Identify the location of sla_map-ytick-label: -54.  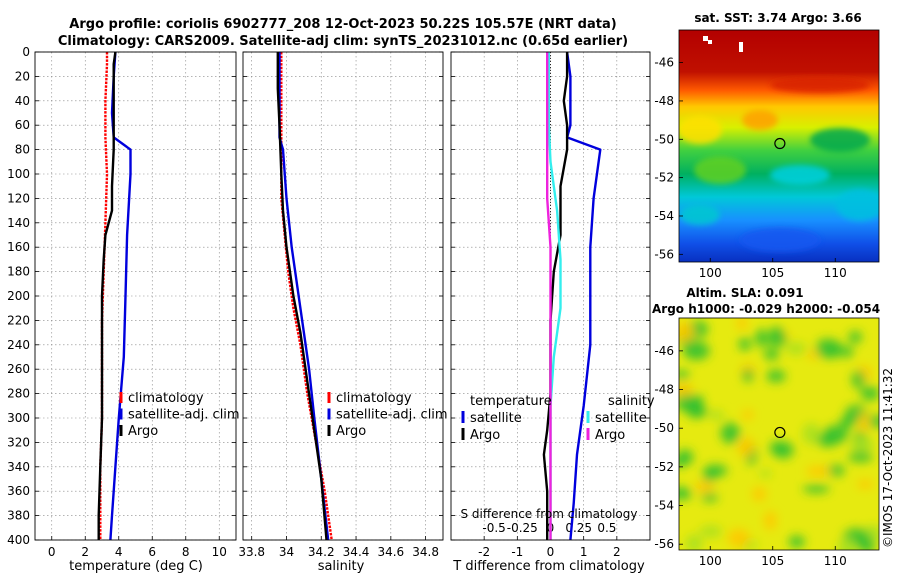
(664, 506).